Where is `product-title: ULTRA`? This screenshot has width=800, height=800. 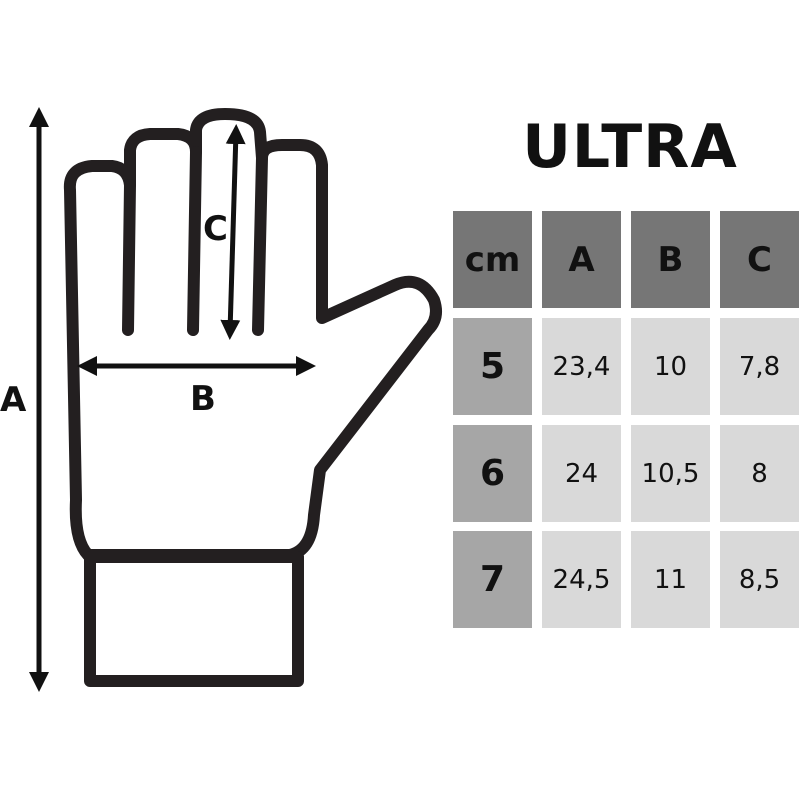
product-title: ULTRA is located at coordinates (630, 147).